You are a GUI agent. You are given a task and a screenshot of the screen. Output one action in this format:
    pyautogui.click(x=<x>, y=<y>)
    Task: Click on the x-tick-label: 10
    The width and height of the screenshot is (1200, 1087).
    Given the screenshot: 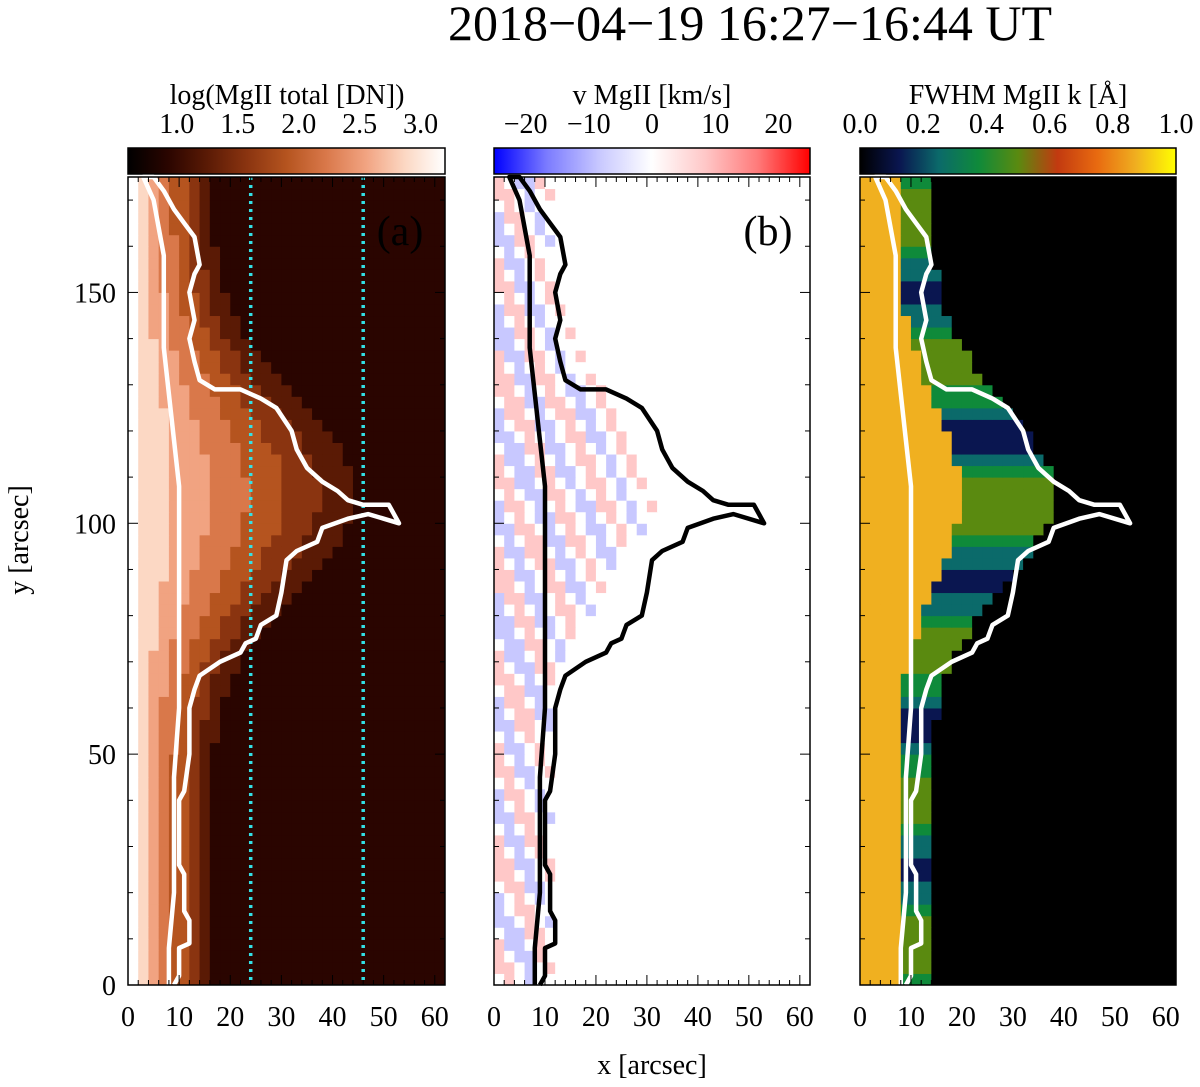 What is the action you would take?
    pyautogui.click(x=179, y=1017)
    